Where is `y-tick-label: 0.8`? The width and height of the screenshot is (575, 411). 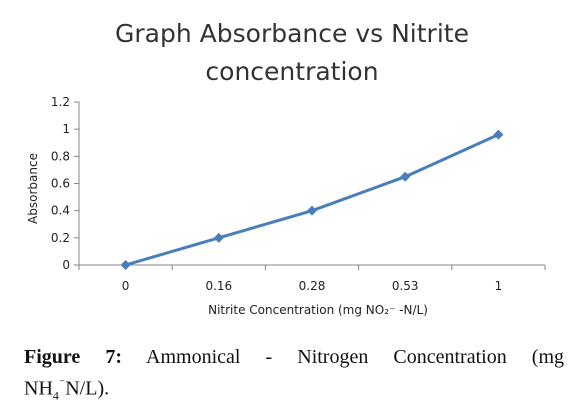 y-tick-label: 0.8 is located at coordinates (60, 156).